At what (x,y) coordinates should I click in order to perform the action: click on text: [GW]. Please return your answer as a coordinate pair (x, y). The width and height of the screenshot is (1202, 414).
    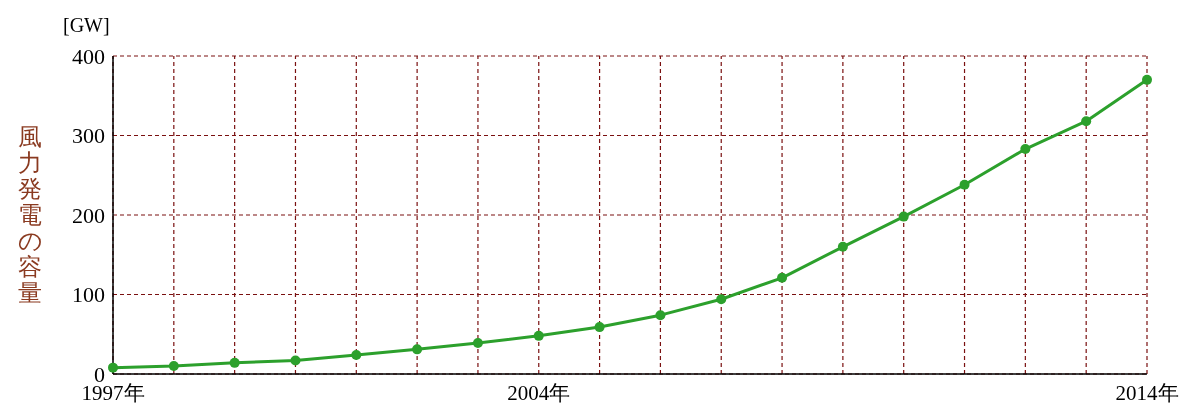
    Looking at the image, I should click on (86, 25).